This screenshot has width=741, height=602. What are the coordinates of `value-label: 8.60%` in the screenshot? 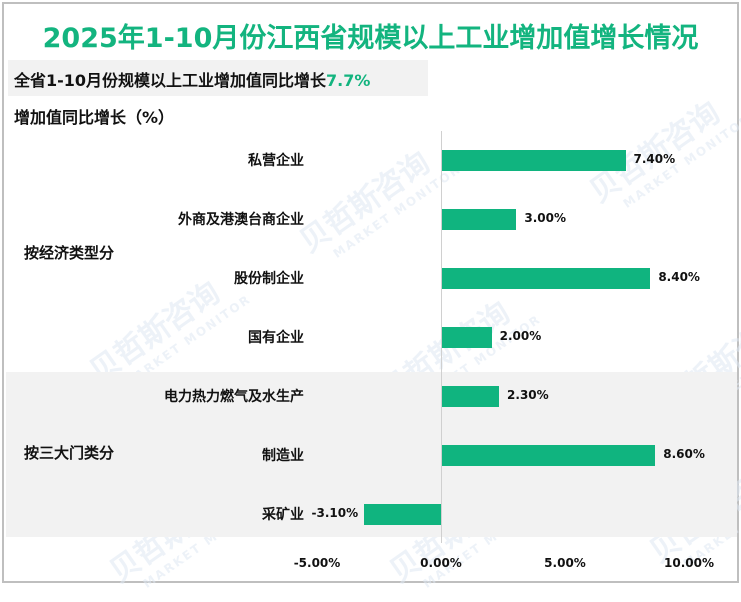 It's located at (684, 454).